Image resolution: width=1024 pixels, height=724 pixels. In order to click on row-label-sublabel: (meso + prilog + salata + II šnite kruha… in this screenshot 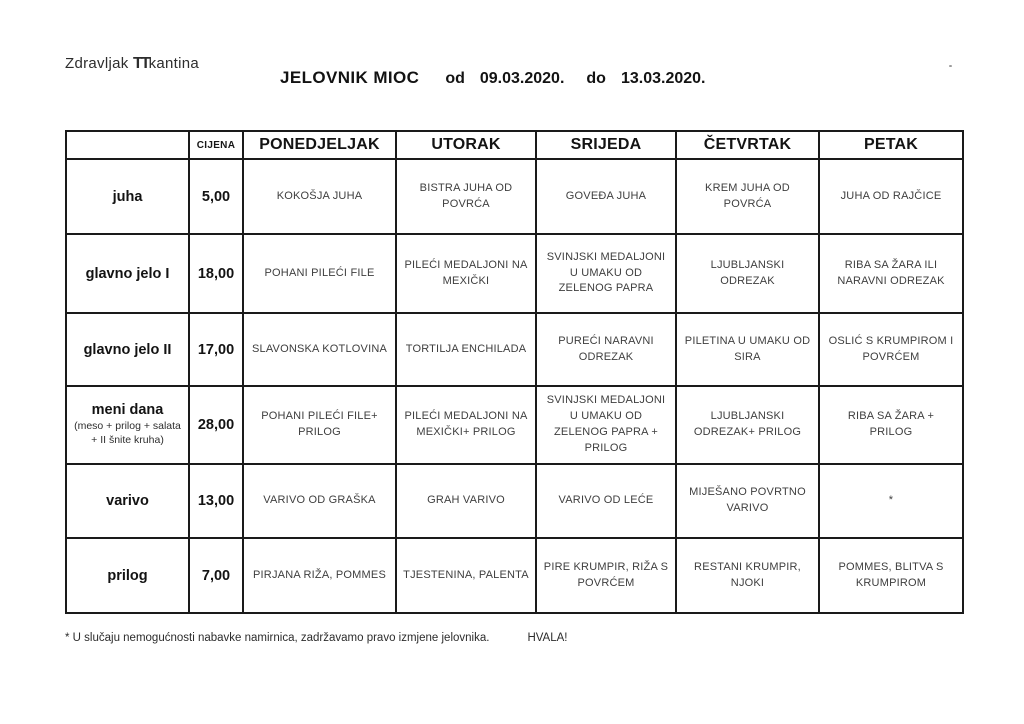, I will do `click(127, 433)`.